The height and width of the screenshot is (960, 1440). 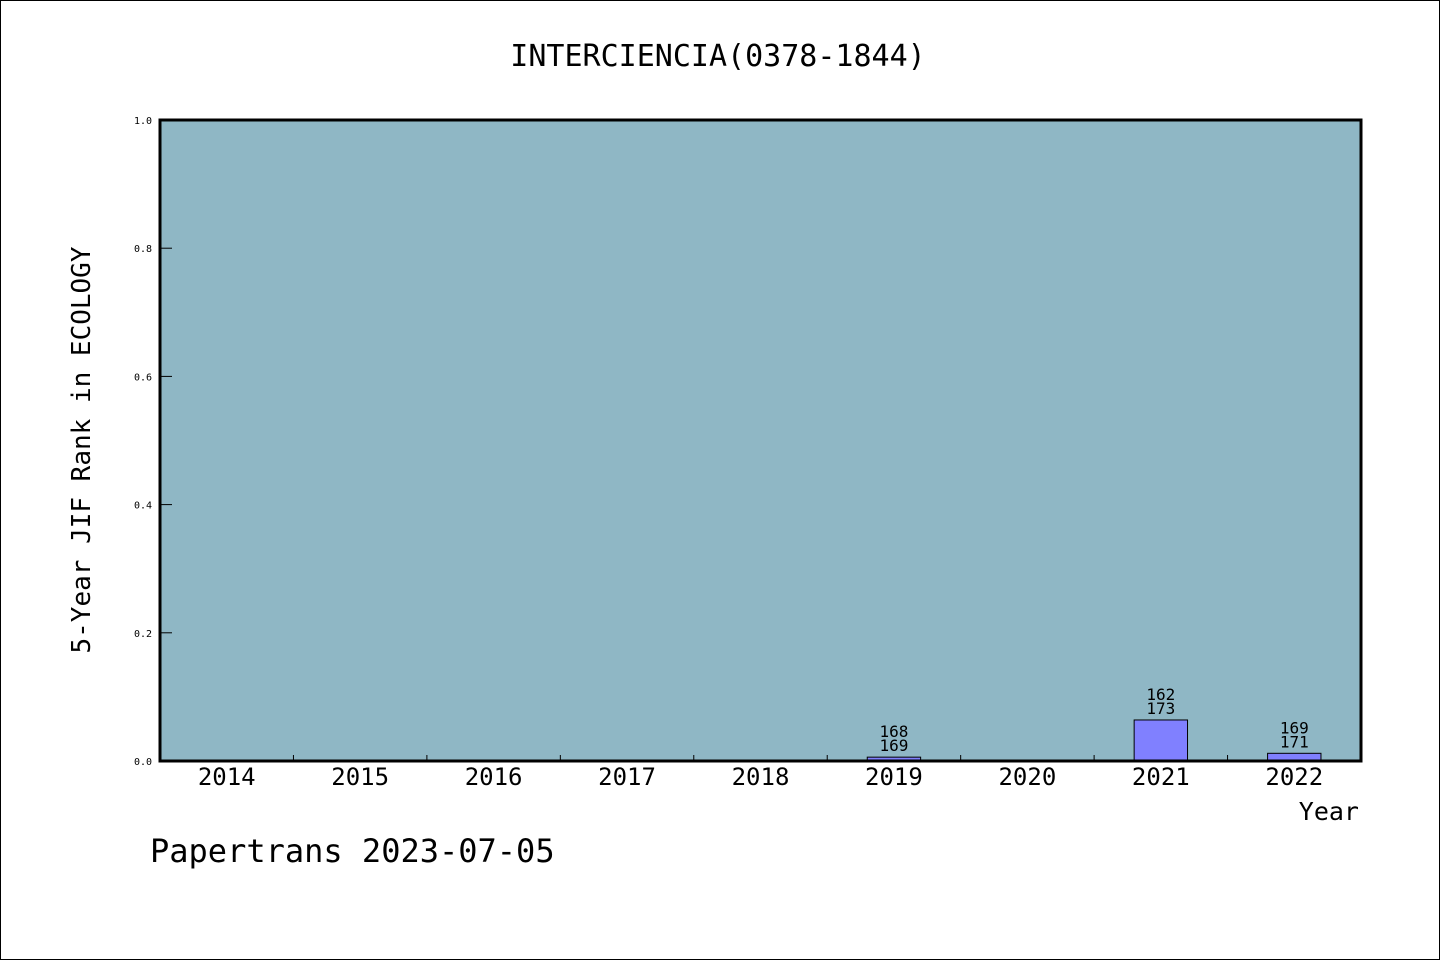 What do you see at coordinates (494, 777) in the screenshot?
I see `x-tick-label: 2016` at bounding box center [494, 777].